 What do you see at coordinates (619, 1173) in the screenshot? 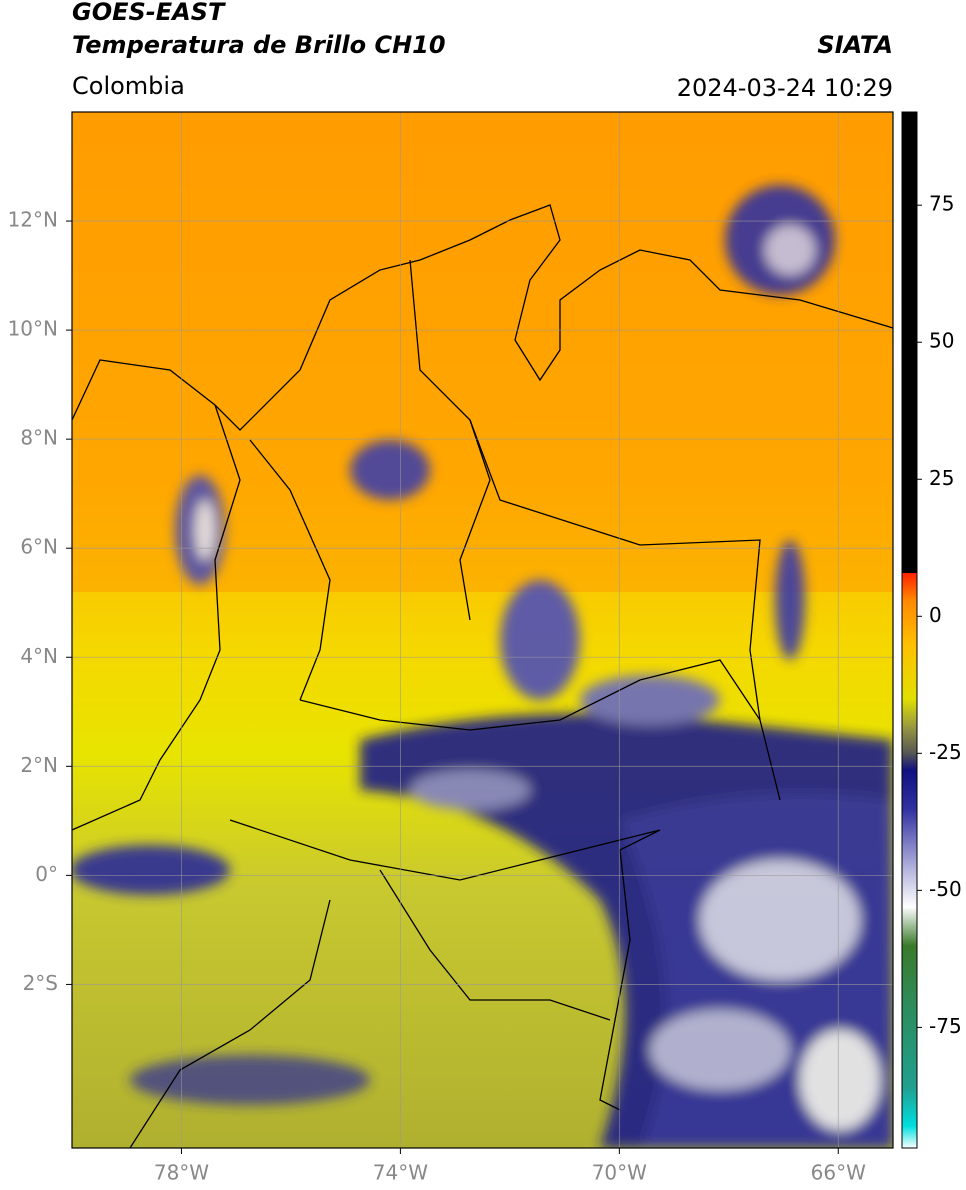
I see `x-tick-label: 70°W` at bounding box center [619, 1173].